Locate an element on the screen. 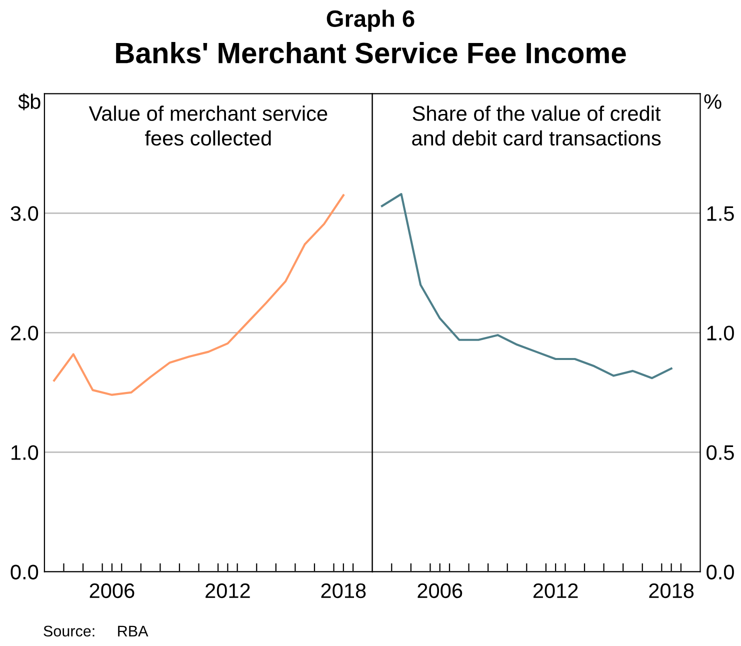 Image resolution: width=741 pixels, height=646 pixels. annotation: Value of merchant service fees collected is located at coordinates (208, 126).